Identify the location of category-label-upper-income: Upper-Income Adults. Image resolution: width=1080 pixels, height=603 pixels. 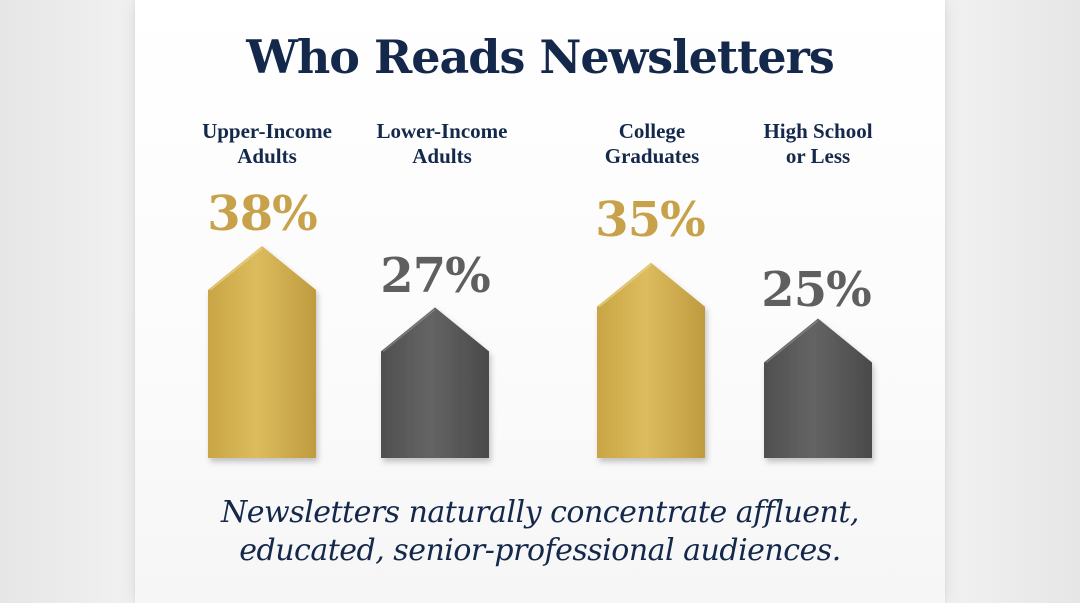
(267, 144).